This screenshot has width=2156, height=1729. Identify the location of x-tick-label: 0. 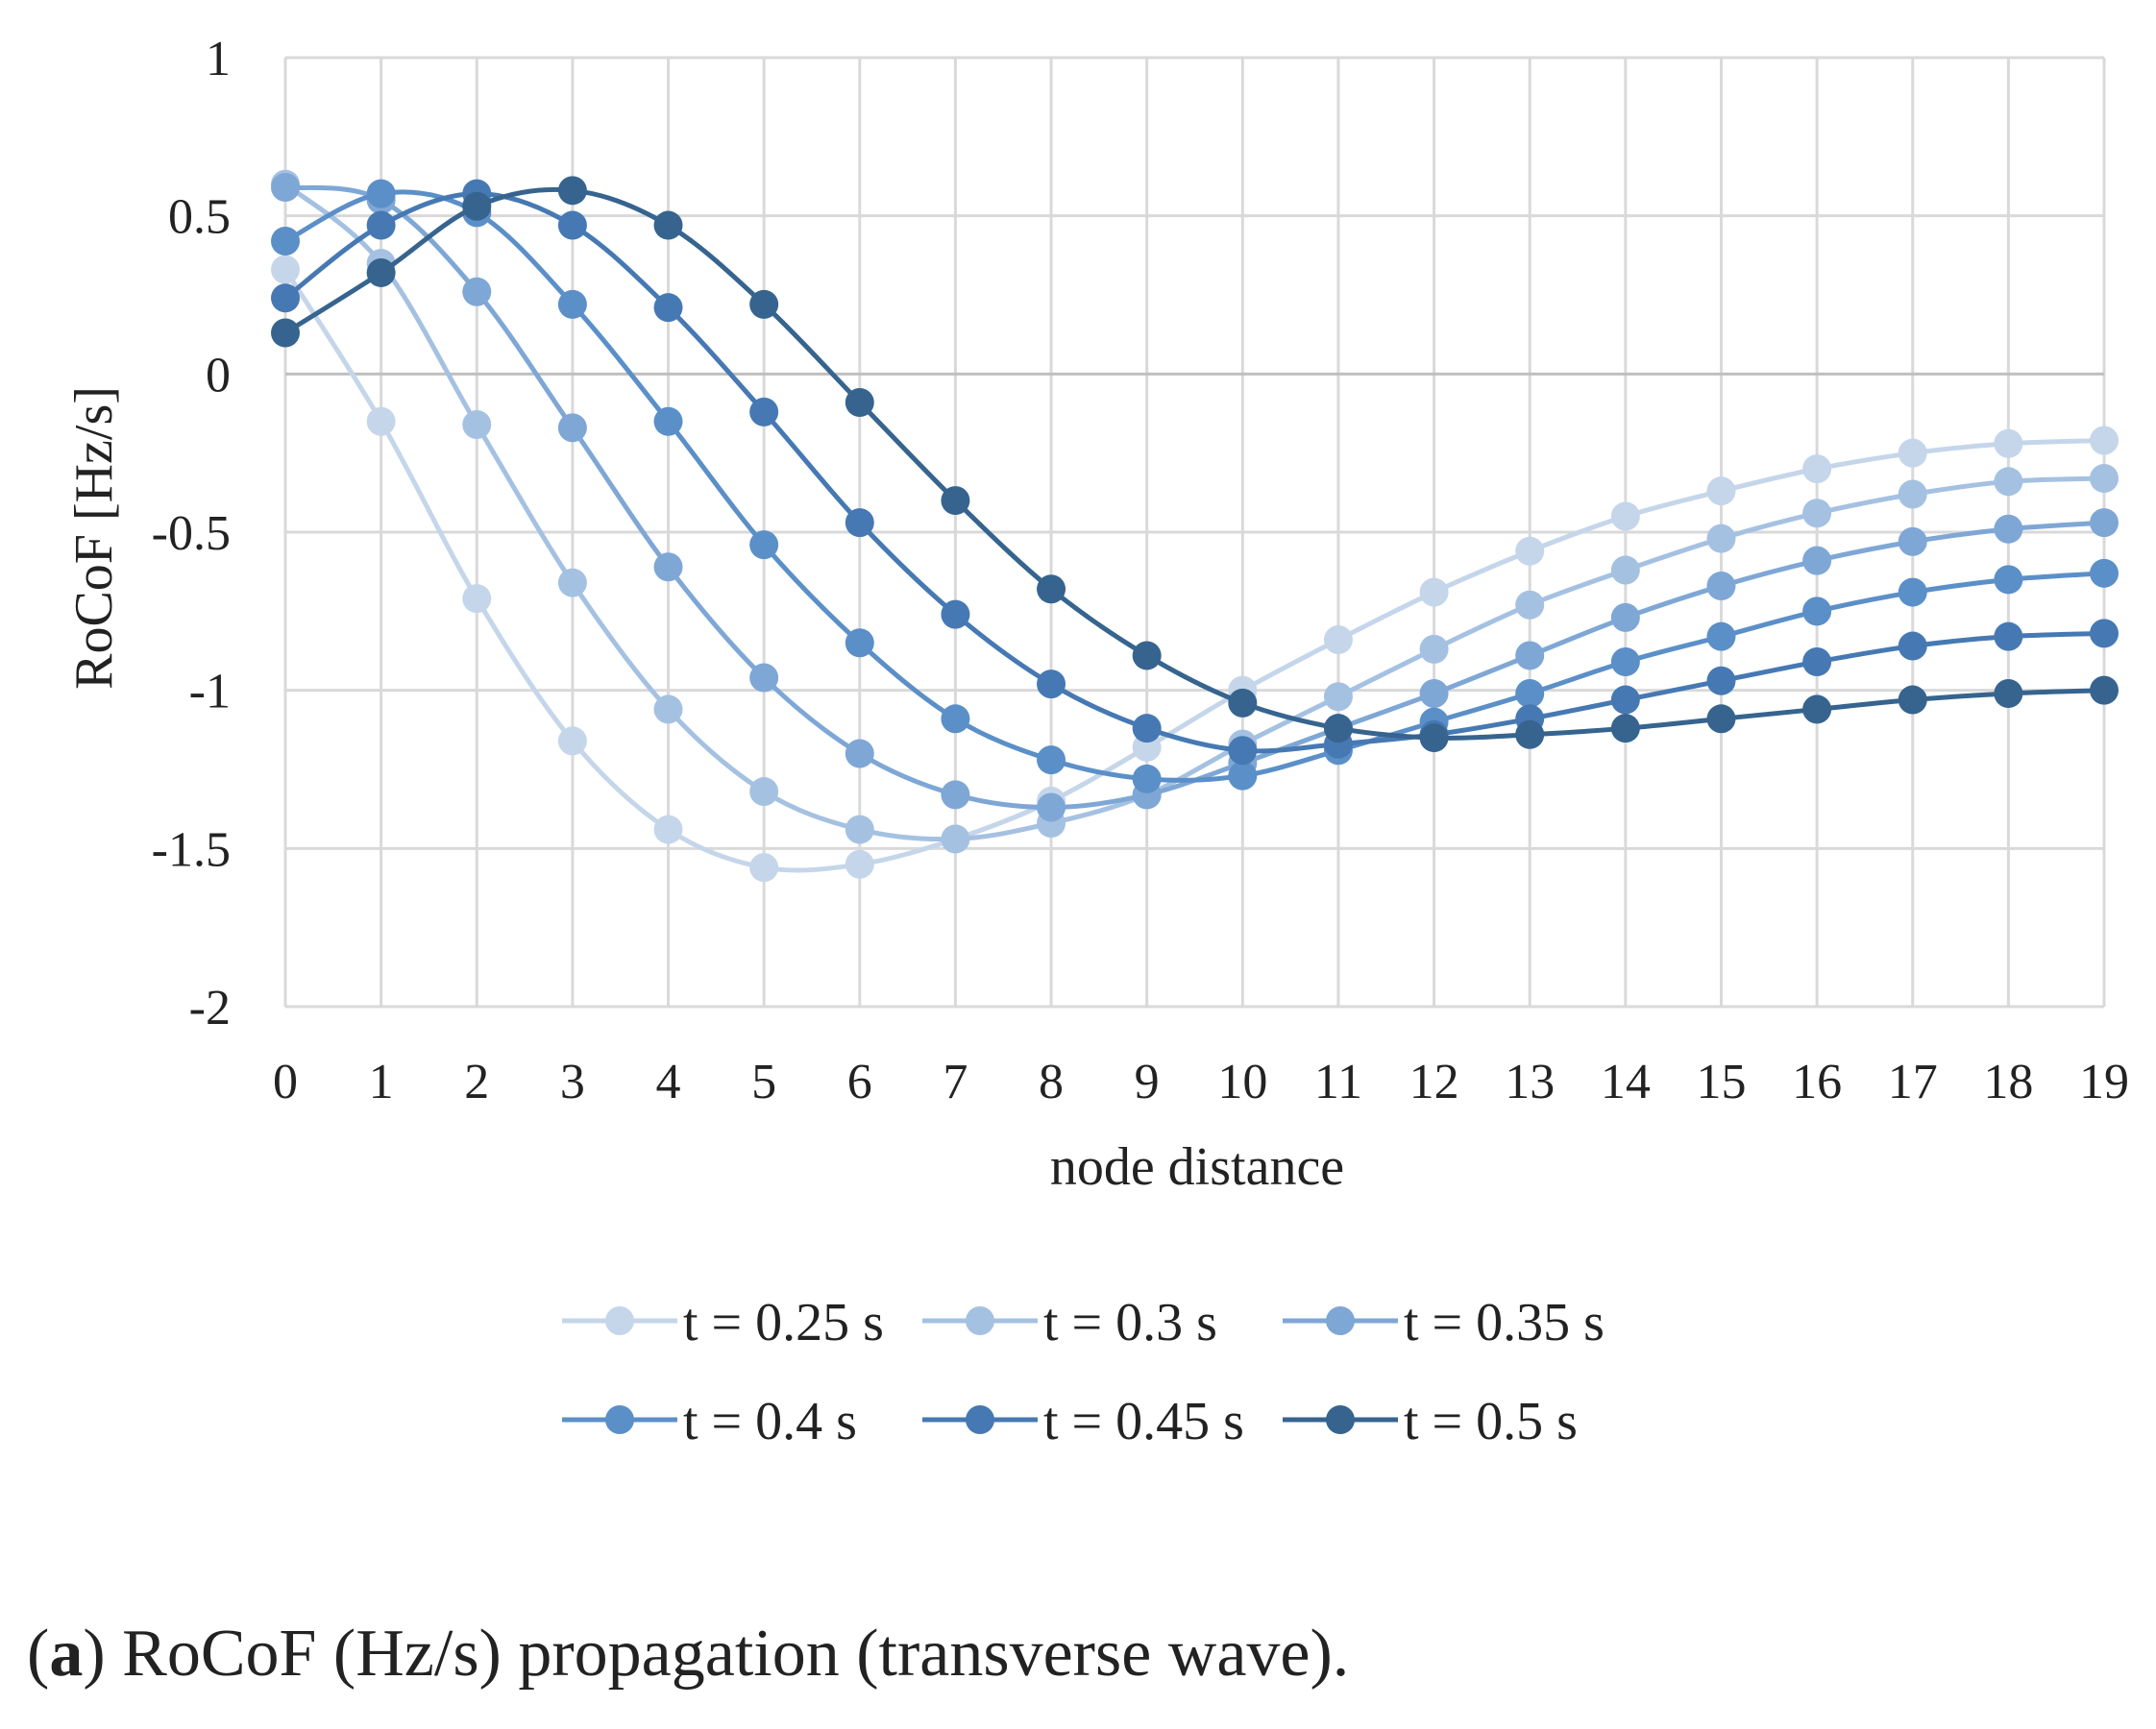
(286, 1082).